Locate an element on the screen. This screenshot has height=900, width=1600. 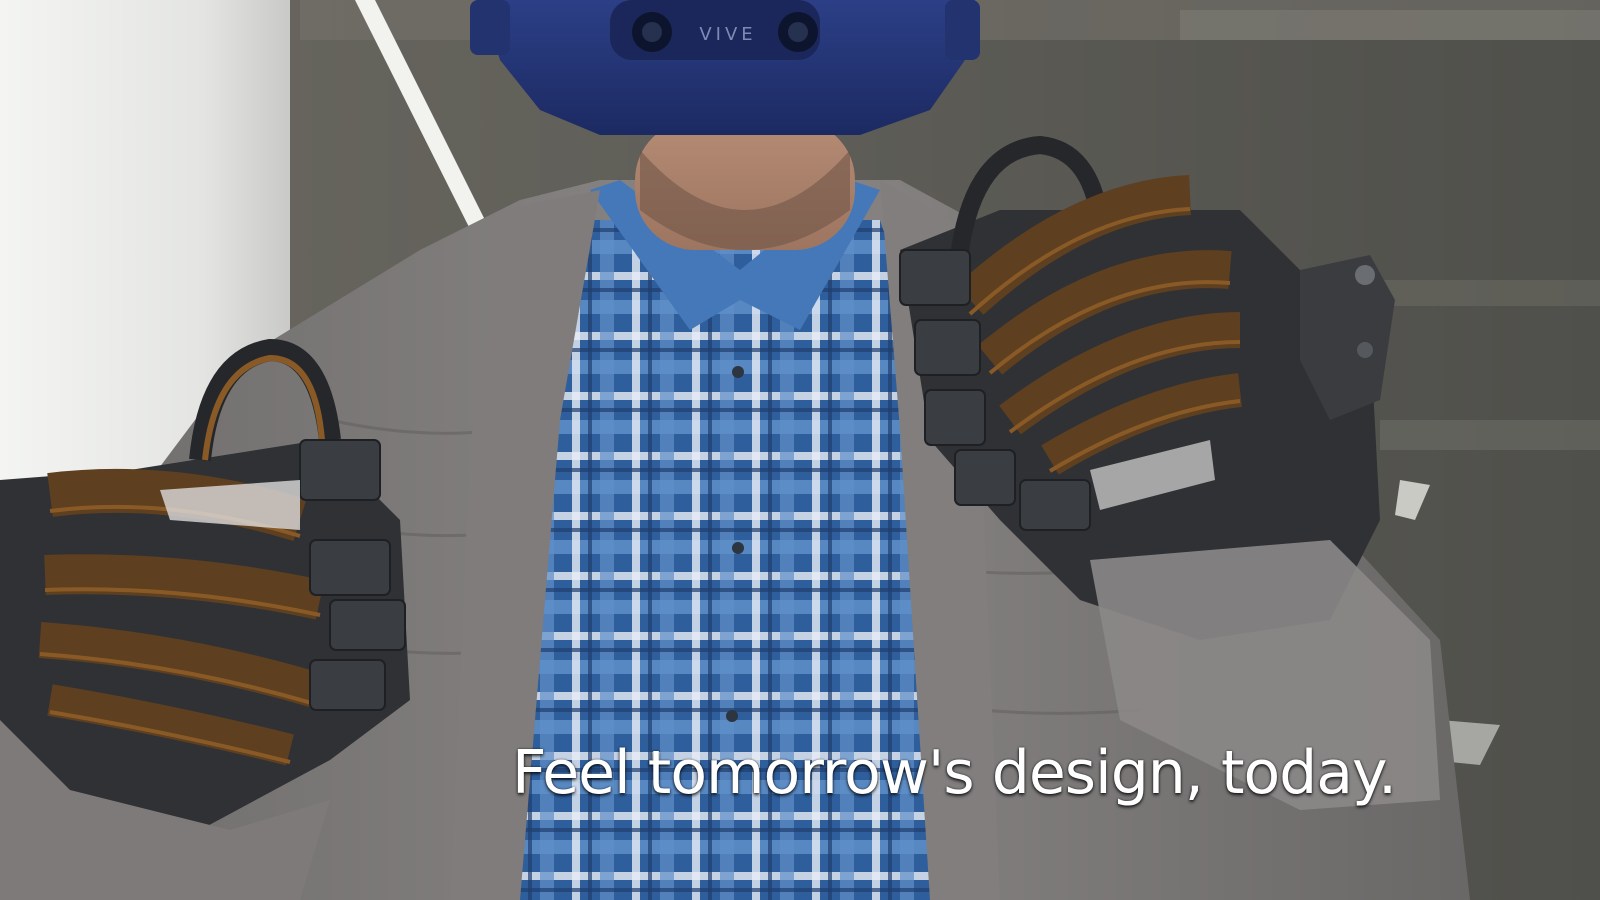
left-haptic-glove is located at coordinates (205, 584).